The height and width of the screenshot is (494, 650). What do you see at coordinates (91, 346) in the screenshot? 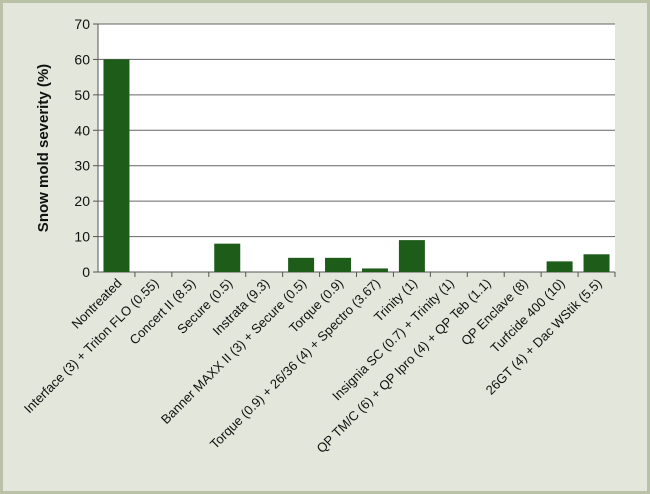
I see `x-tick-label: Interface (3) + Triton FLO (0.55)` at bounding box center [91, 346].